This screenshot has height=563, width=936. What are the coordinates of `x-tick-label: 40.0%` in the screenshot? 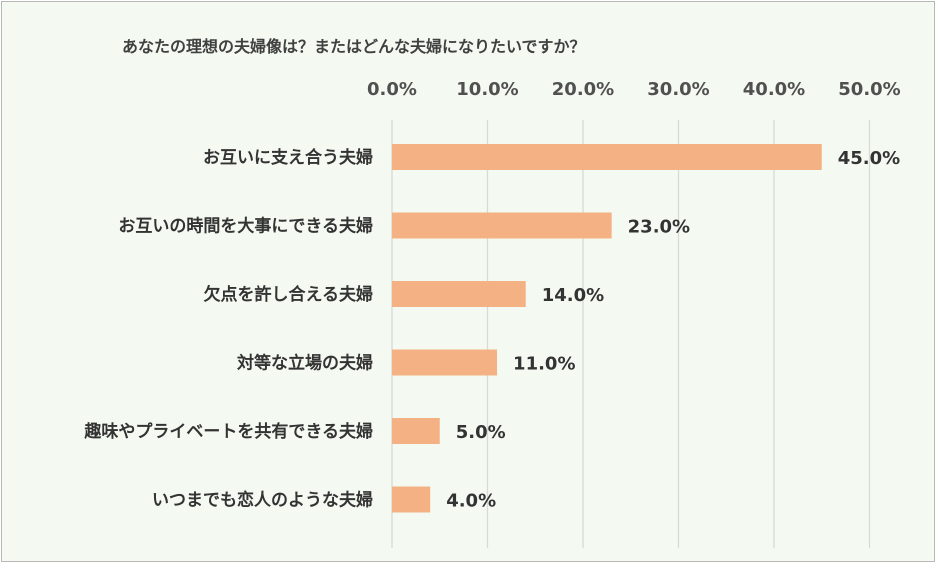 It's located at (774, 89).